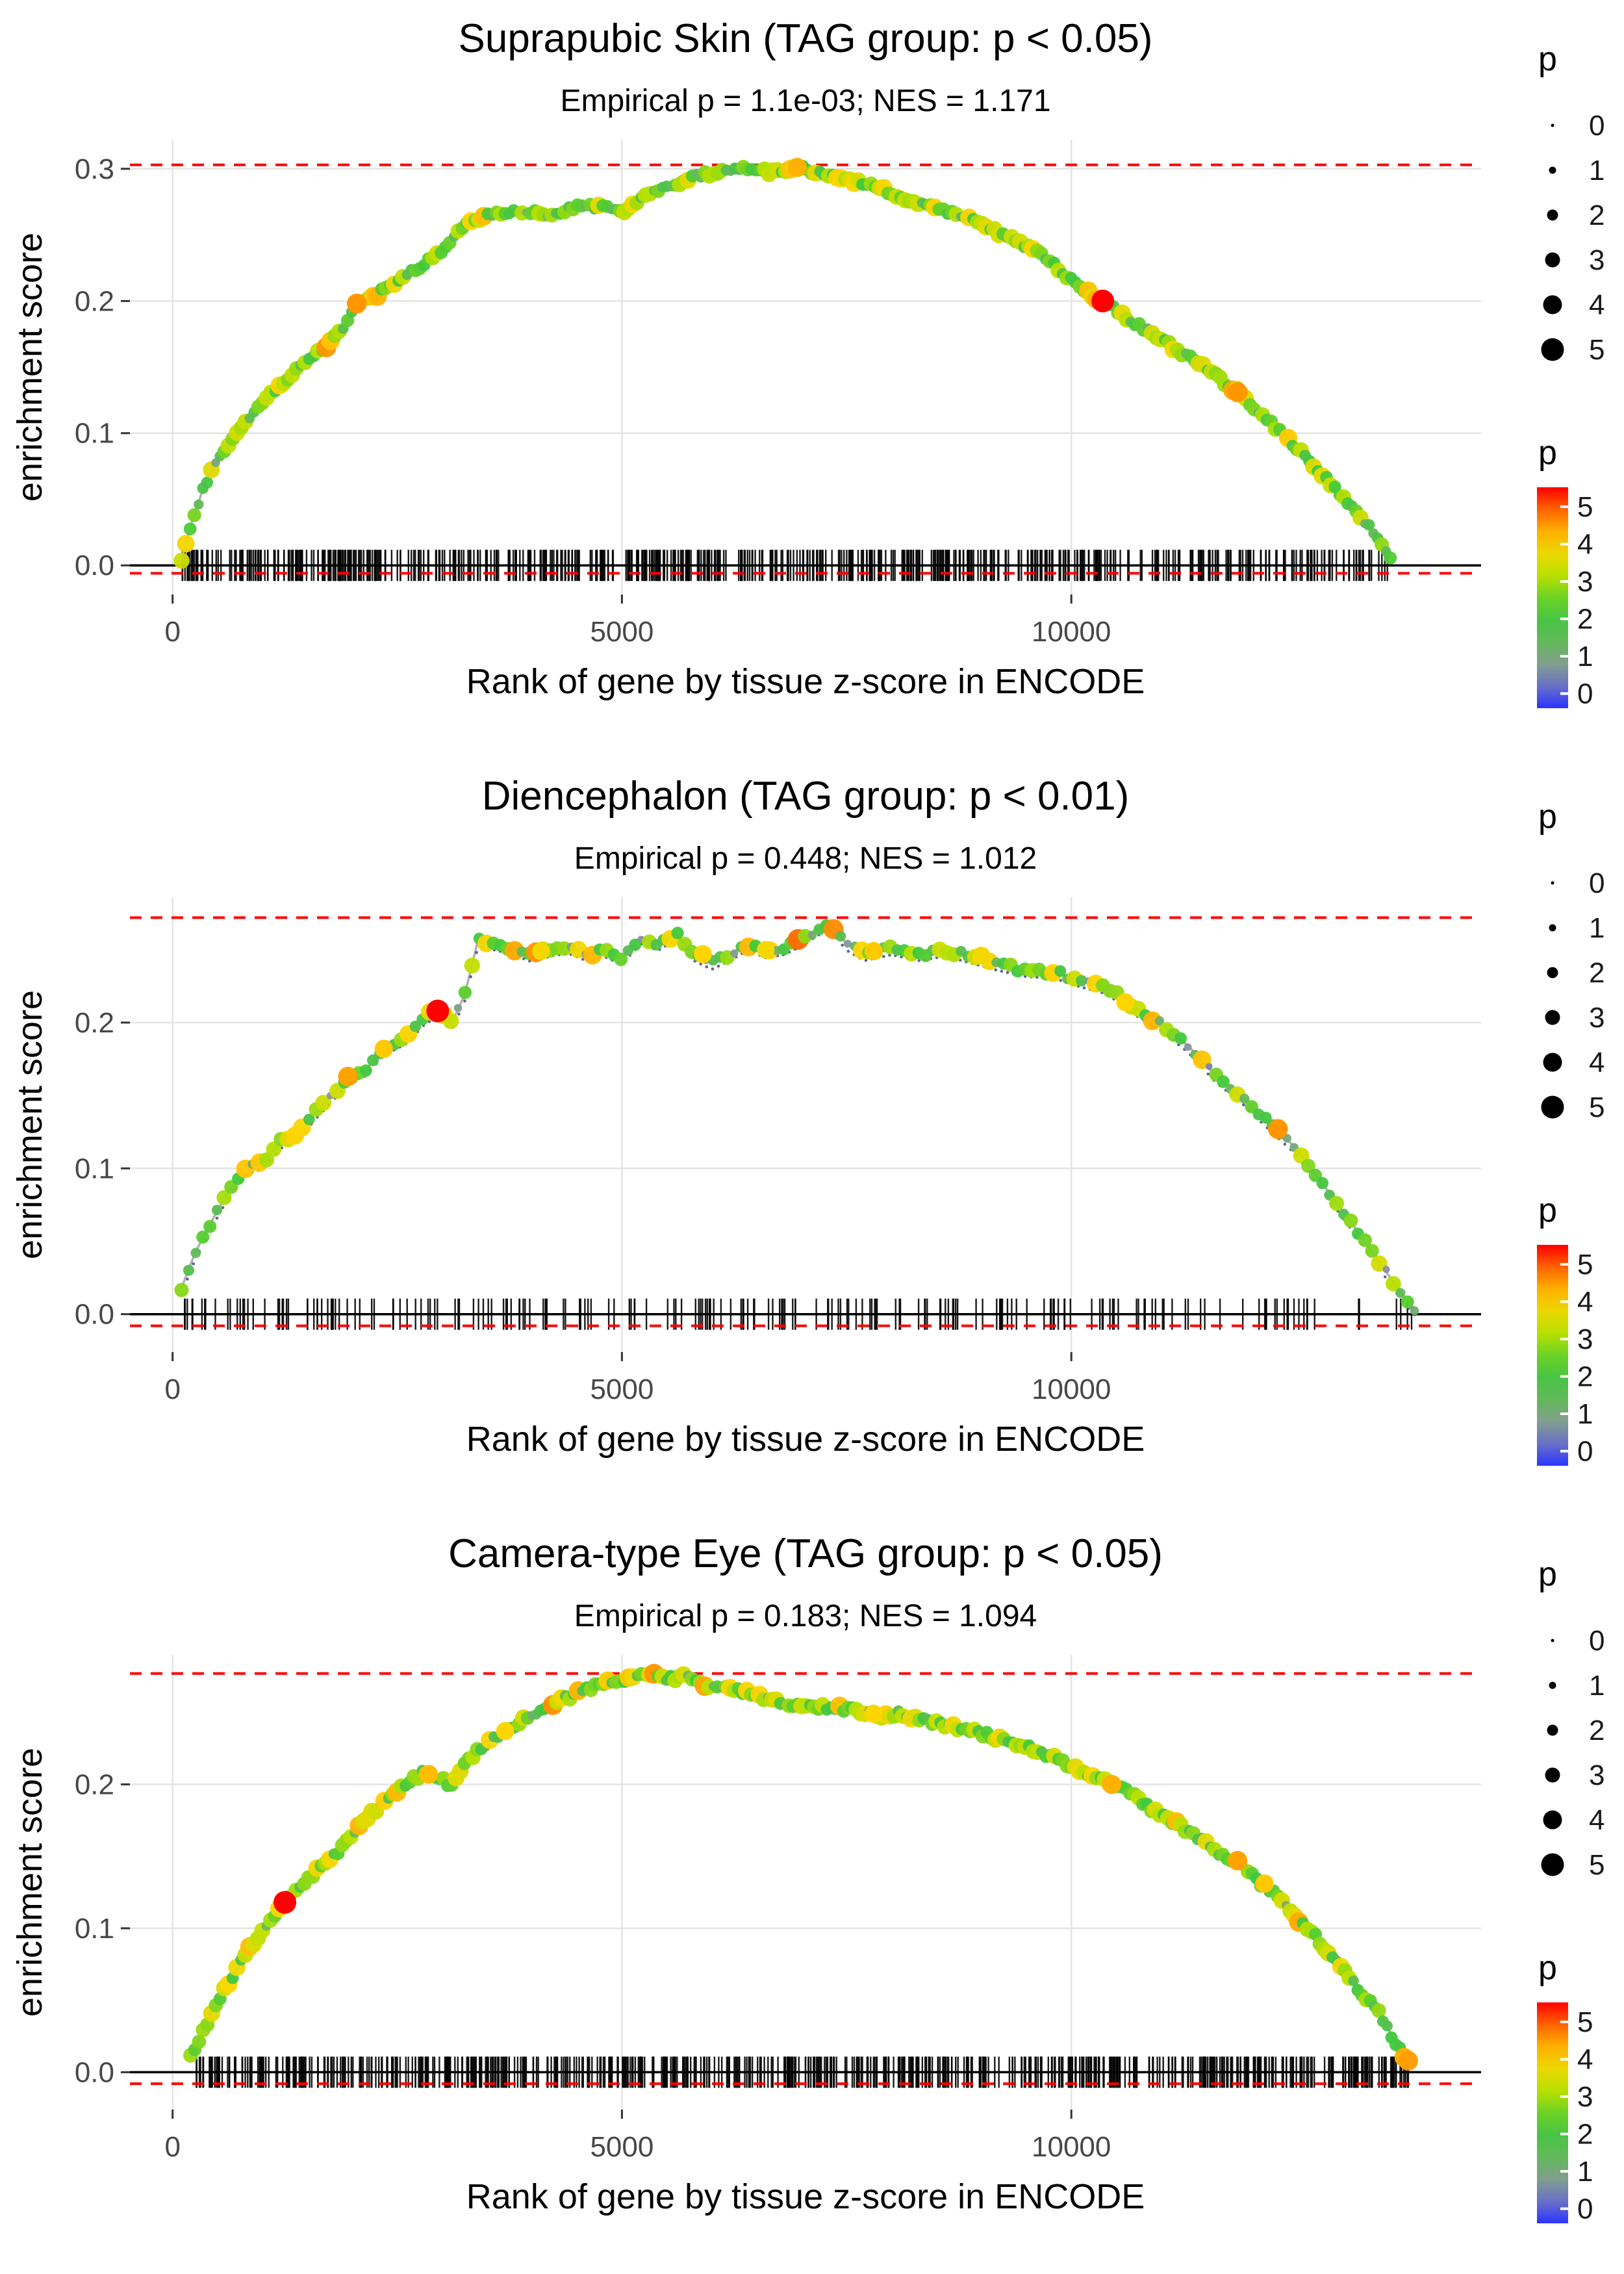 The width and height of the screenshot is (1624, 2274). Describe the element at coordinates (805, 796) in the screenshot. I see `panel-title: Diencephalon (TAG group: p < 0.01)` at that location.